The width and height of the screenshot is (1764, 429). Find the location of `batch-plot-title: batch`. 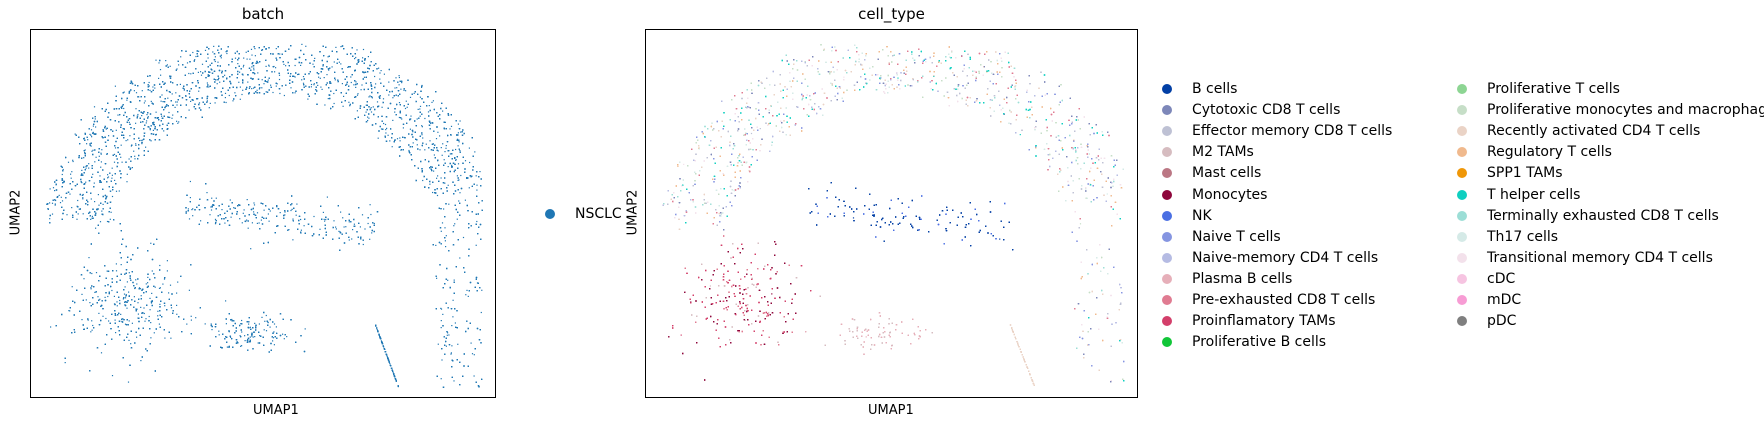

batch-plot-title: batch is located at coordinates (263, 14).